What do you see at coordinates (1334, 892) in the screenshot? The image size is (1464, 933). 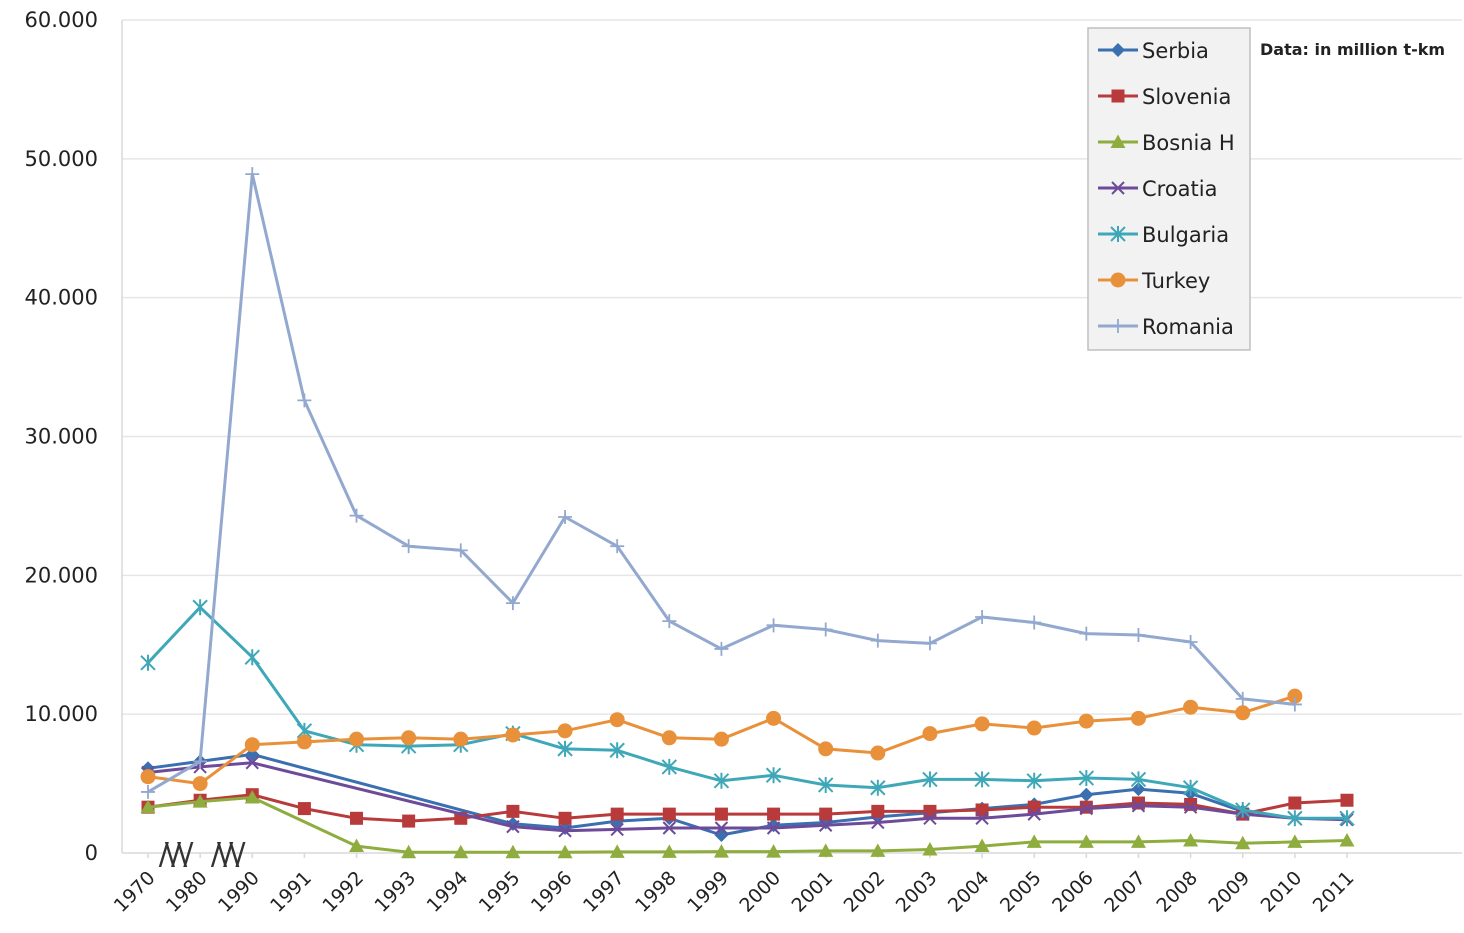 I see `x-tick-label: 2011` at bounding box center [1334, 892].